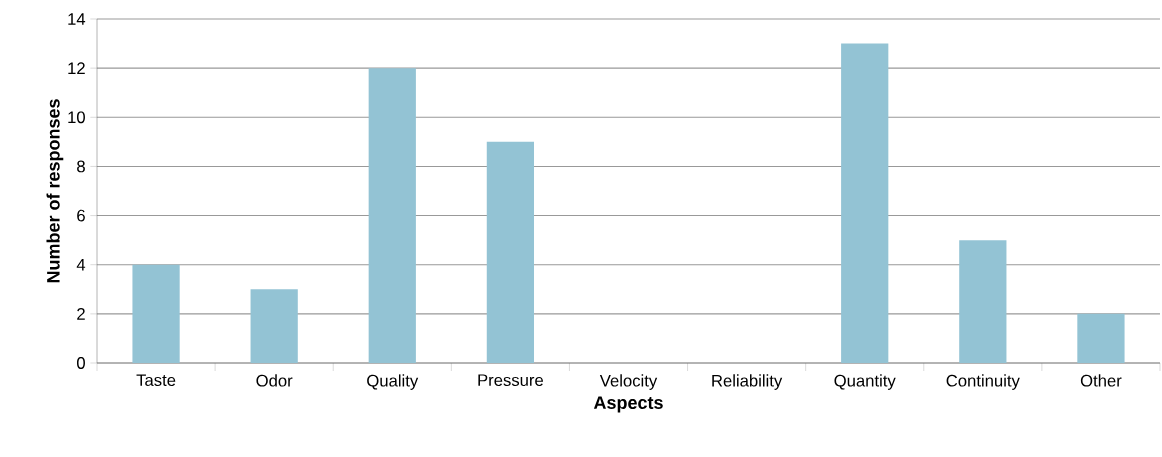 The height and width of the screenshot is (457, 1162). Describe the element at coordinates (628, 404) in the screenshot. I see `x-axis-title: Aspects` at that location.